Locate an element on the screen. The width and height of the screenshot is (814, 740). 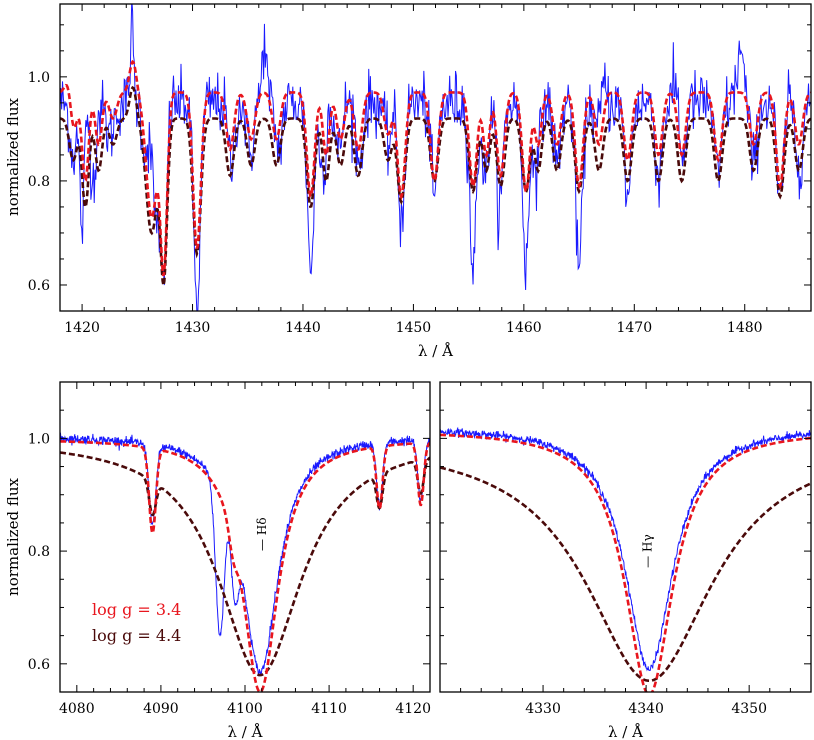
x-tick-label: 4330 is located at coordinates (543, 709).